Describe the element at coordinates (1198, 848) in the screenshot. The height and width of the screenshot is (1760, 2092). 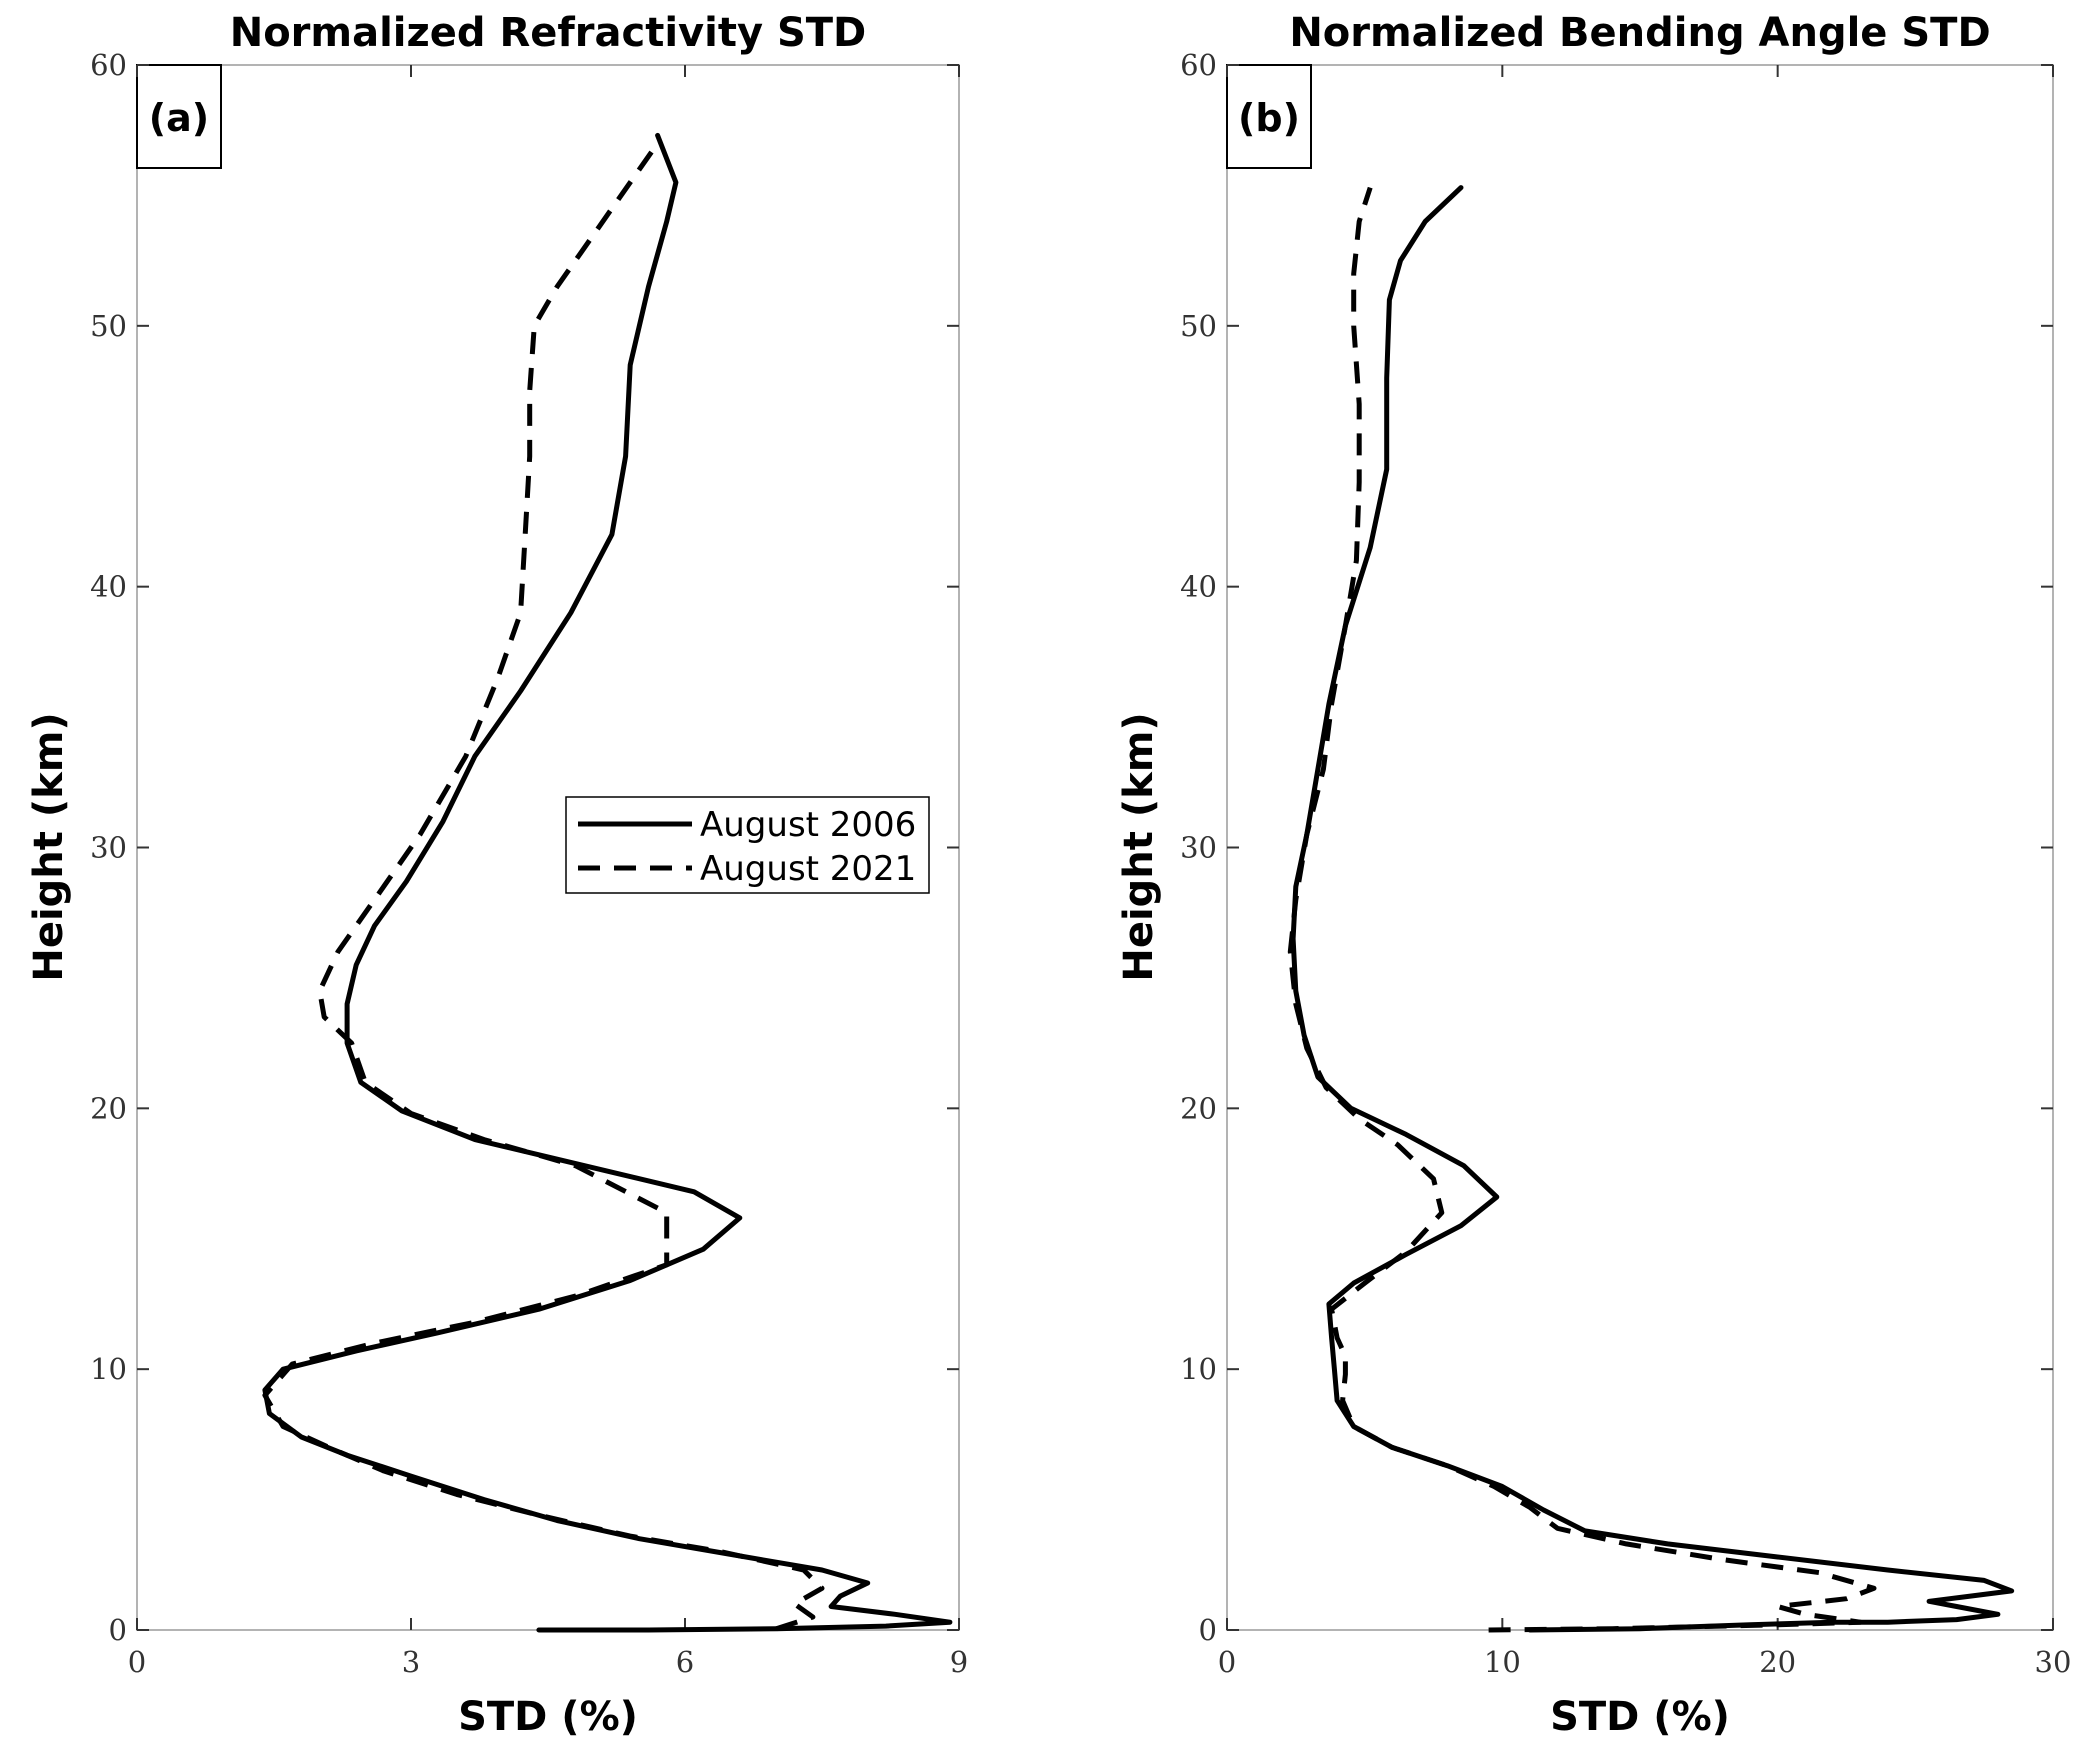
I see `panel-b-ytick-label: 30` at that location.